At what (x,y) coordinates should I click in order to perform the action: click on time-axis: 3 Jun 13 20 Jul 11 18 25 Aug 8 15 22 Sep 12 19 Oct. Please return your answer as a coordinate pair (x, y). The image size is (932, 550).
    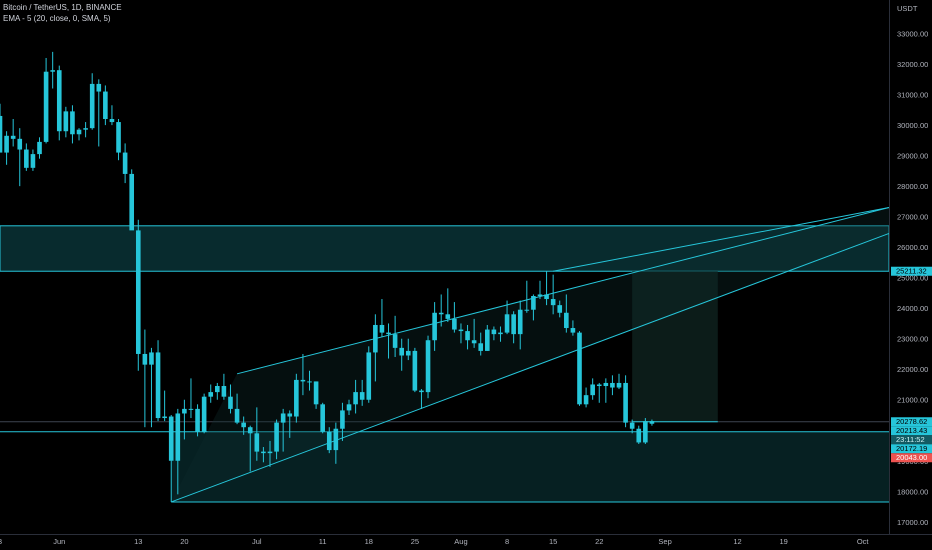
    Looking at the image, I should click on (434, 541).